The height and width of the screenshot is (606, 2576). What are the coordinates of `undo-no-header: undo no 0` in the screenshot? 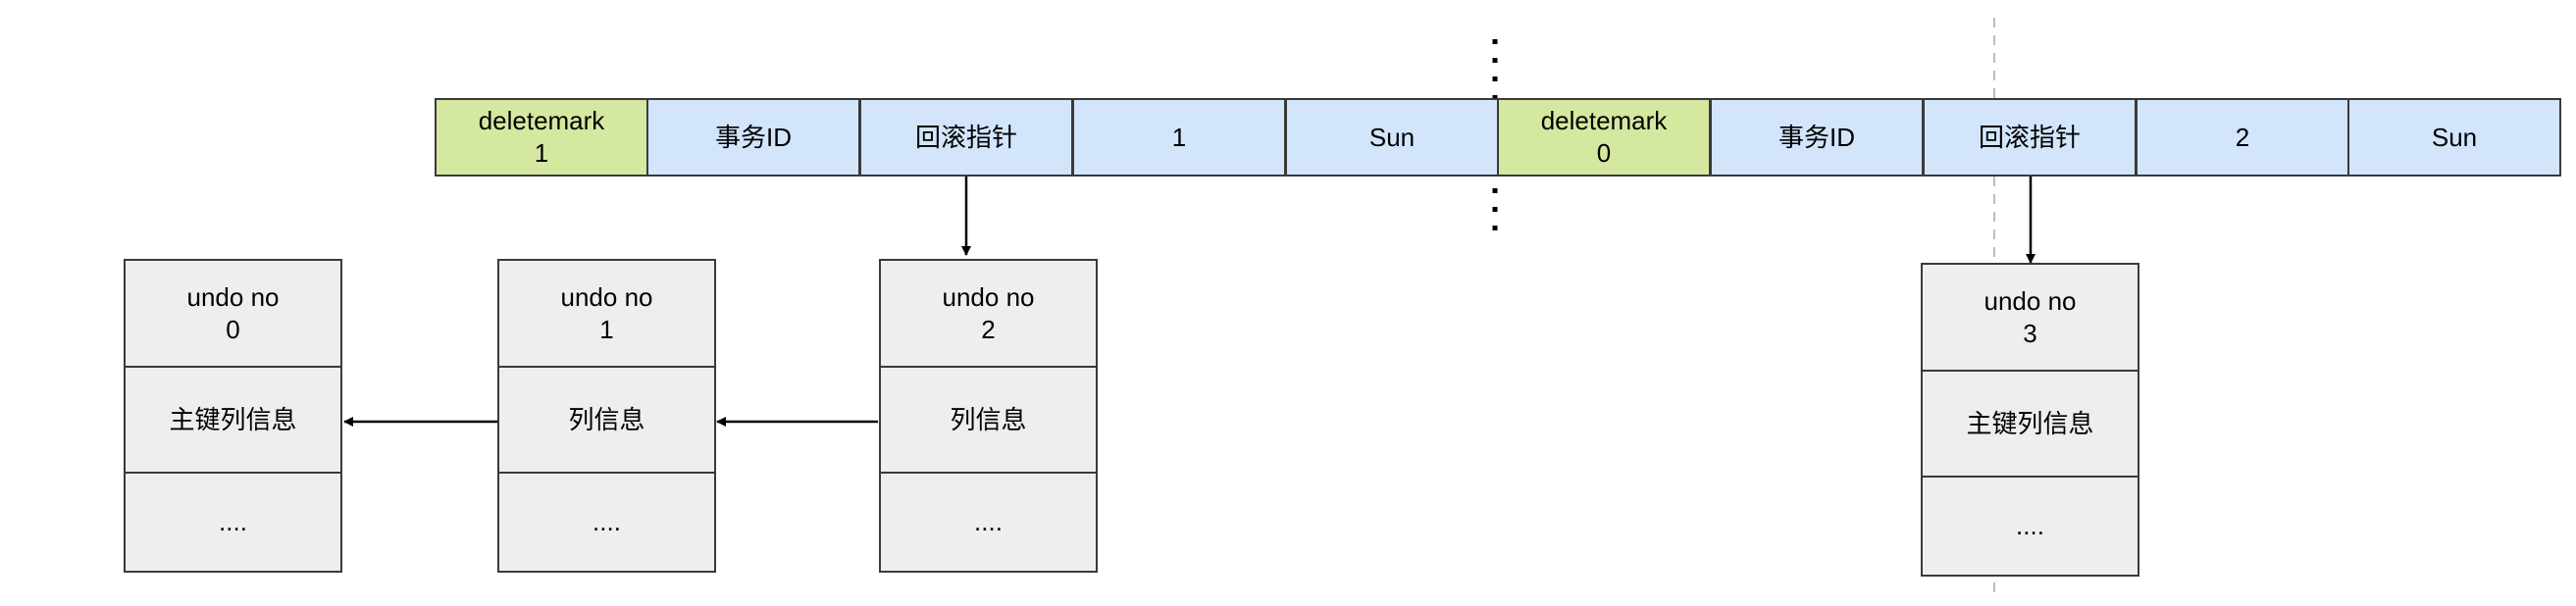 It's located at (233, 313).